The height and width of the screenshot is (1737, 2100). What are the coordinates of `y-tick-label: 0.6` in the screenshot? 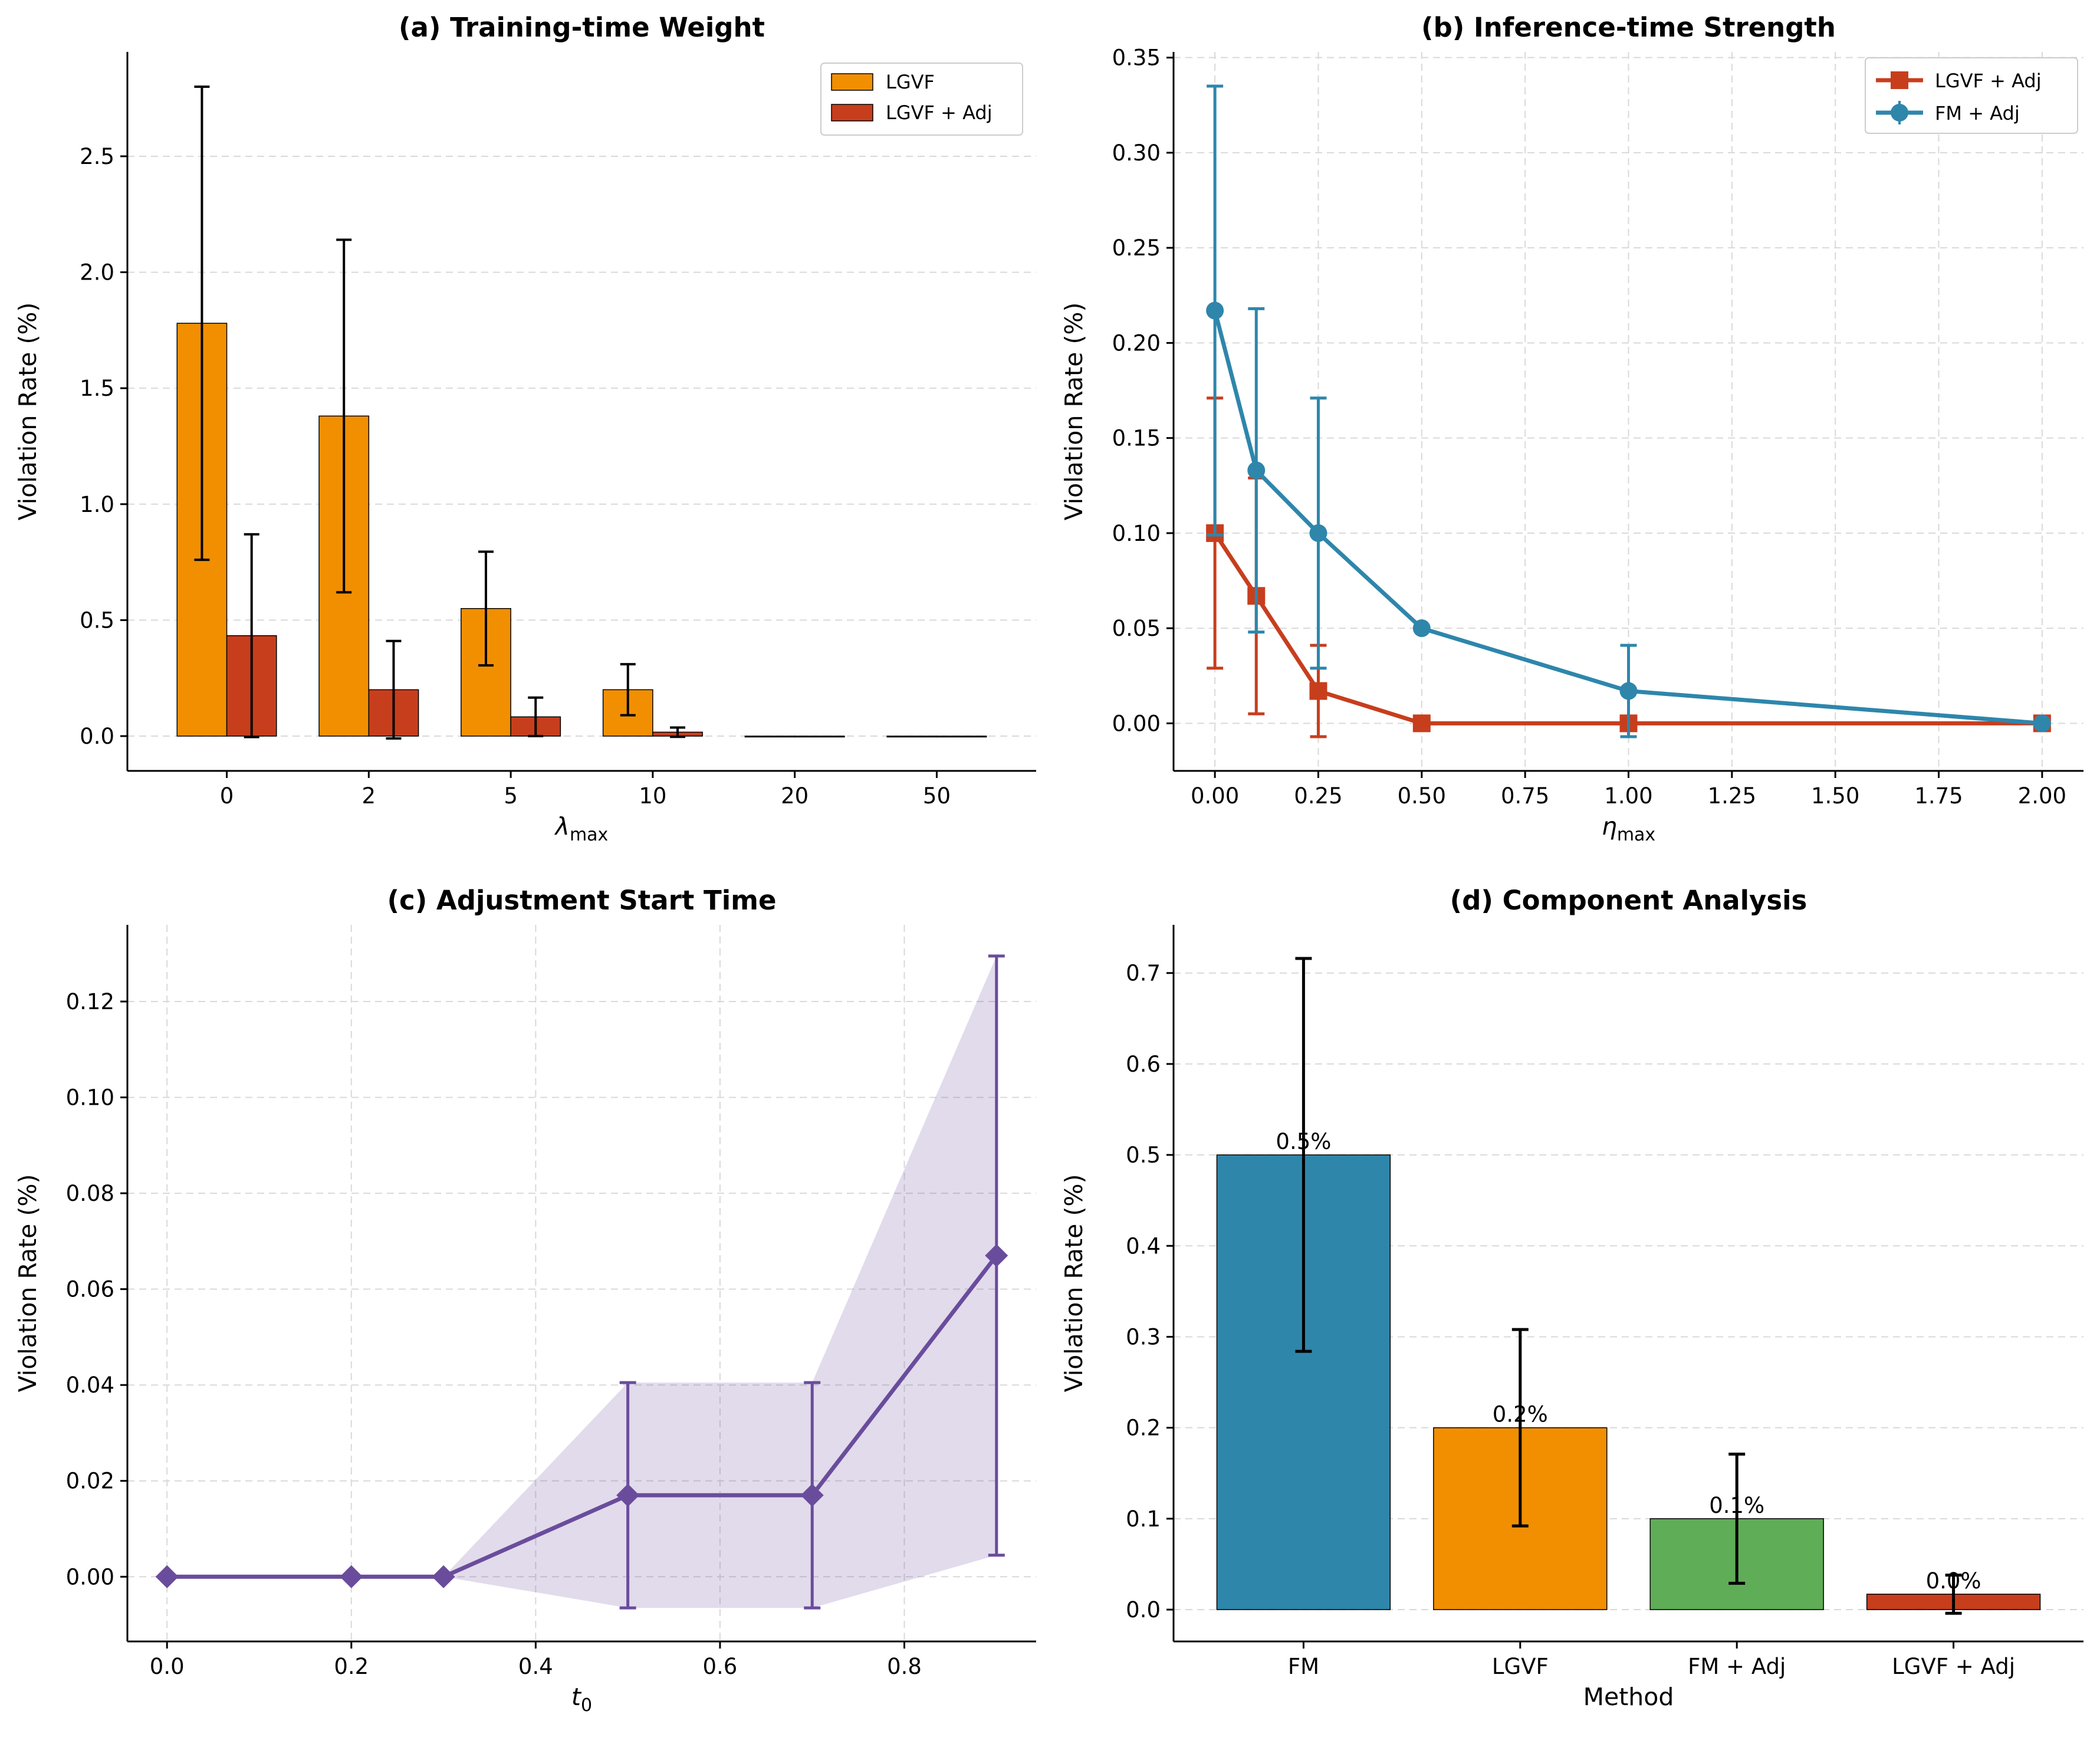 It's located at (1143, 1064).